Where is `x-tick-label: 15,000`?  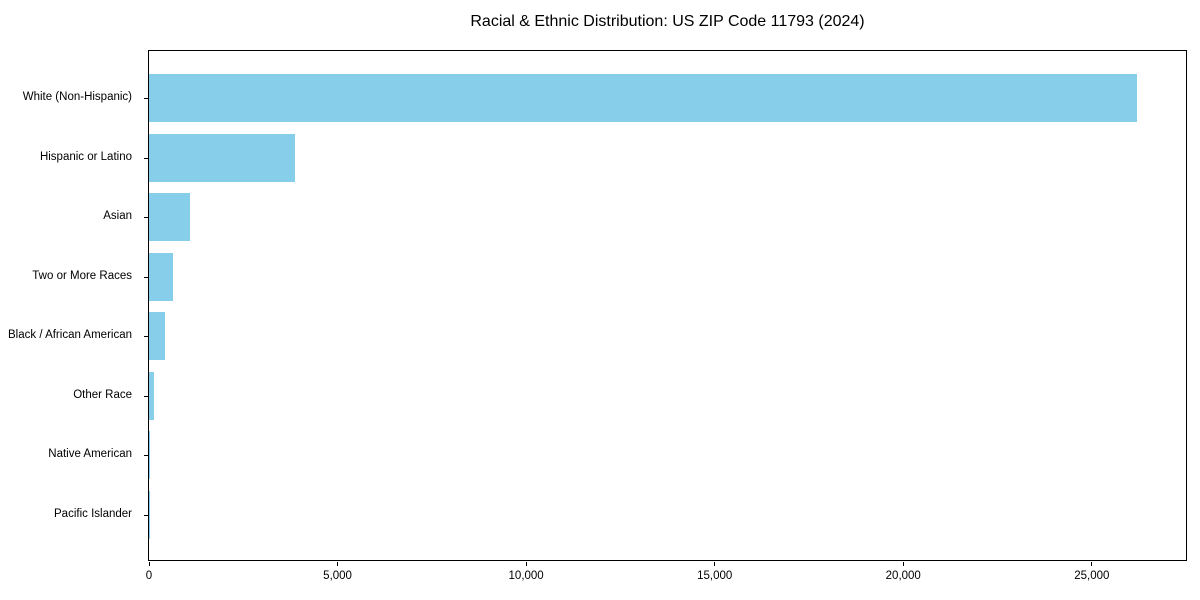
x-tick-label: 15,000 is located at coordinates (715, 576).